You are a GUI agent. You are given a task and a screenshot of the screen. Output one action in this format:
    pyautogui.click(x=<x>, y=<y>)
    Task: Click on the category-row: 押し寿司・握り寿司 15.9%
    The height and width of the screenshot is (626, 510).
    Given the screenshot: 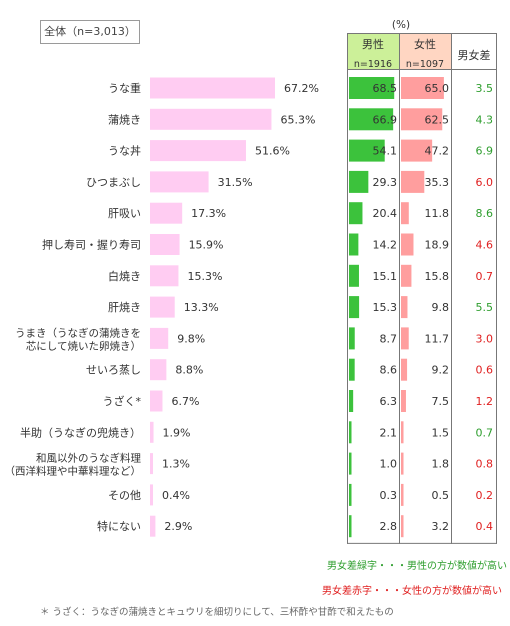 What is the action you would take?
    pyautogui.click(x=133, y=244)
    